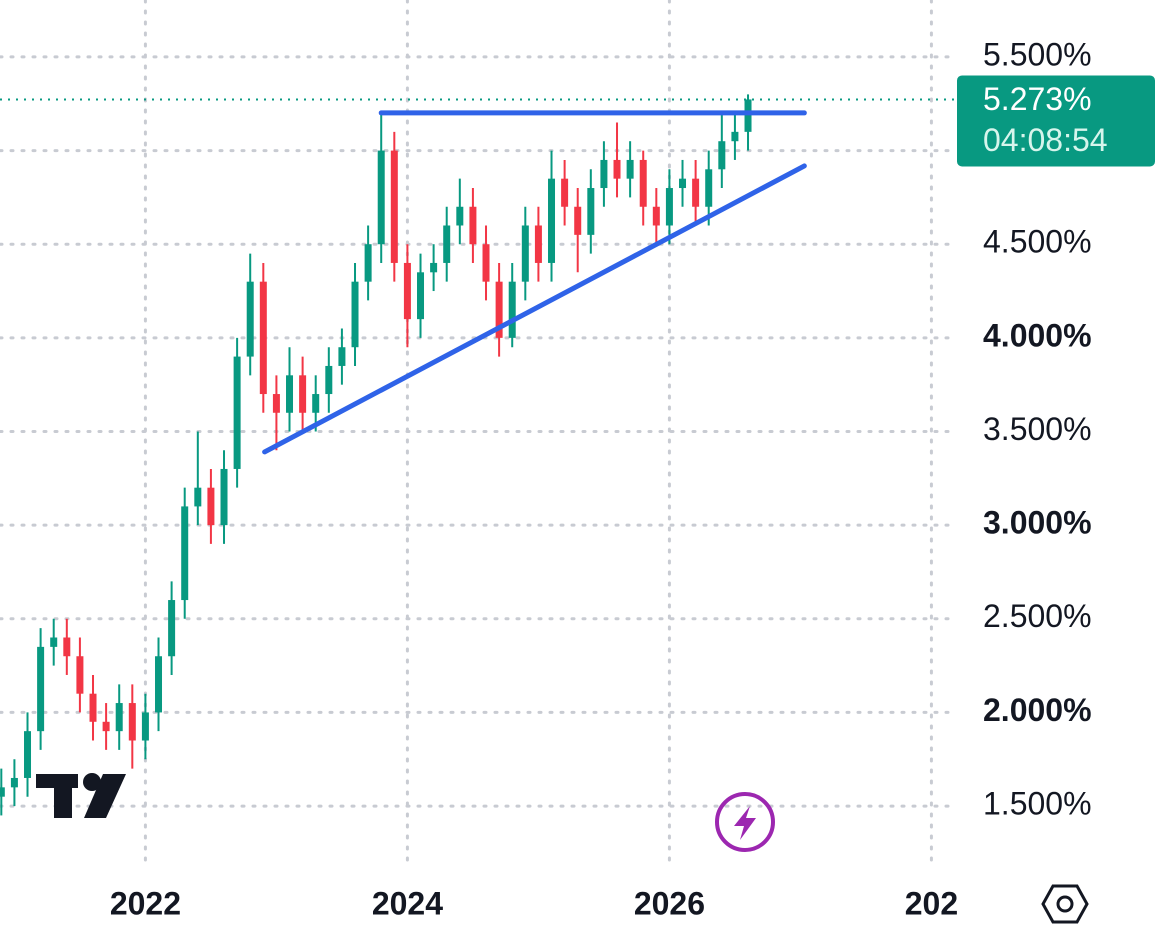  Describe the element at coordinates (1037, 54) in the screenshot. I see `y-tick-label: 5.500%` at that location.